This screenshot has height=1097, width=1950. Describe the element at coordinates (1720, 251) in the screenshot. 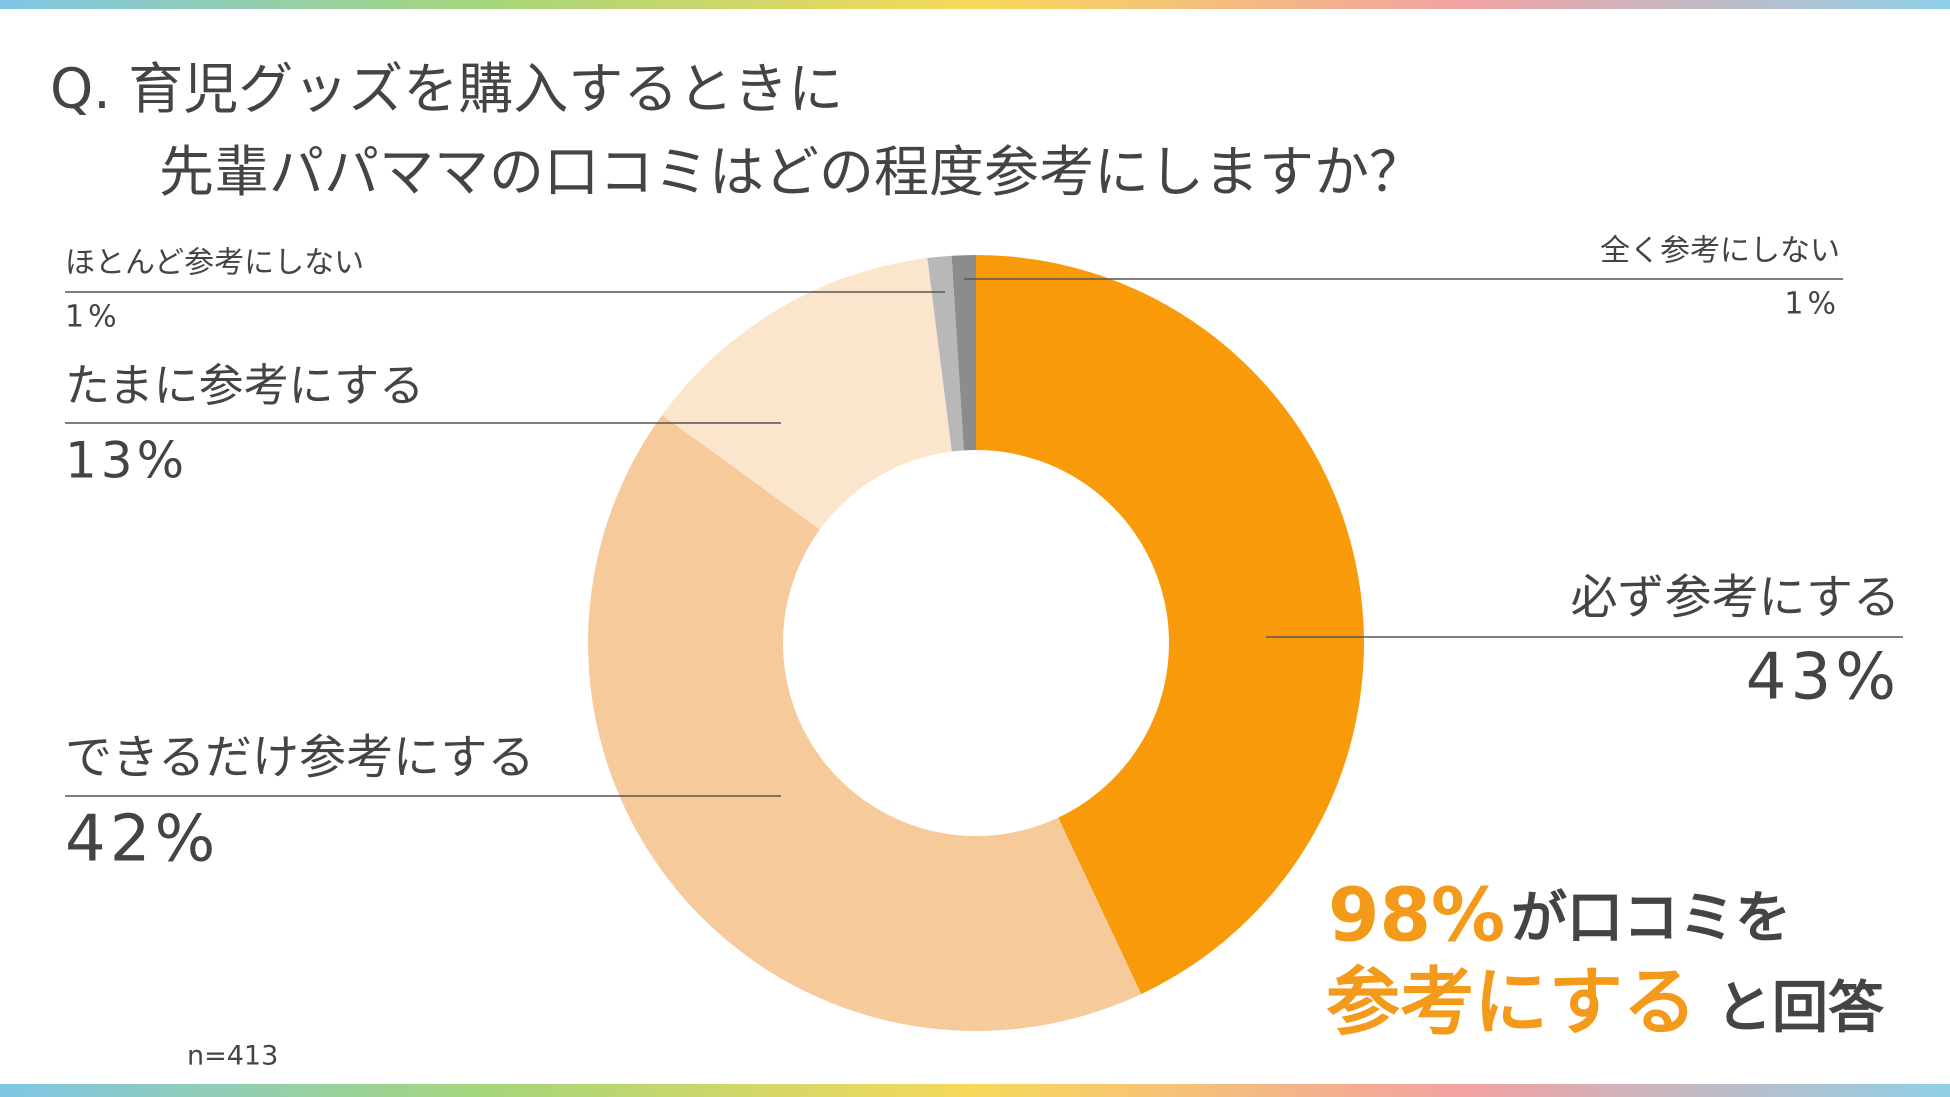

I see `slice-label: 全く参考にしない` at that location.